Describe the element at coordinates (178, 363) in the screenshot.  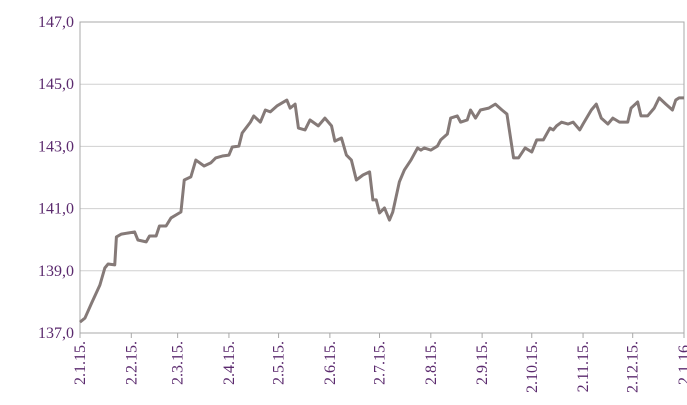
I see `x-tick-label: 2.3.15.` at that location.